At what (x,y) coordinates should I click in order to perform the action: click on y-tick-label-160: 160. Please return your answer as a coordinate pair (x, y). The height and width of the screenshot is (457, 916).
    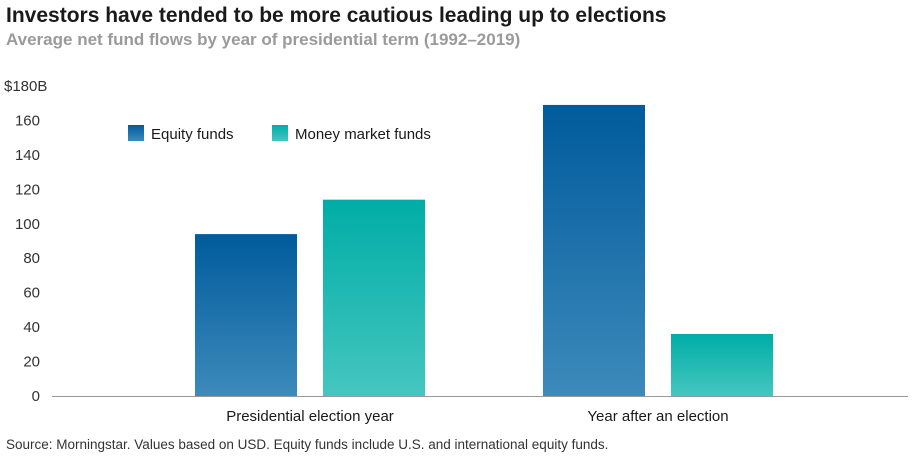
    Looking at the image, I should click on (27, 120).